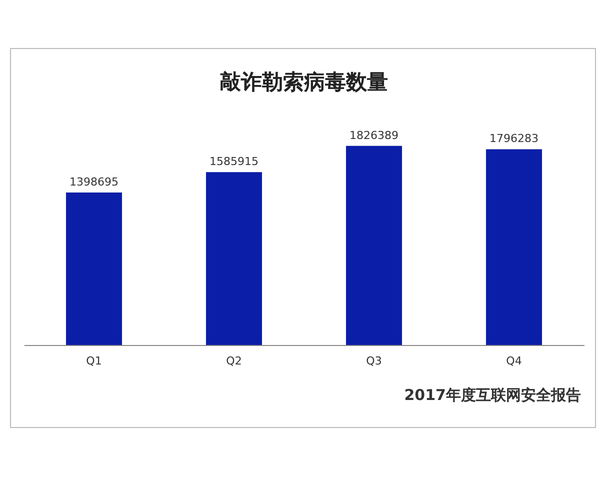 The height and width of the screenshot is (480, 600). What do you see at coordinates (374, 361) in the screenshot?
I see `x-tick-label: Q3` at bounding box center [374, 361].